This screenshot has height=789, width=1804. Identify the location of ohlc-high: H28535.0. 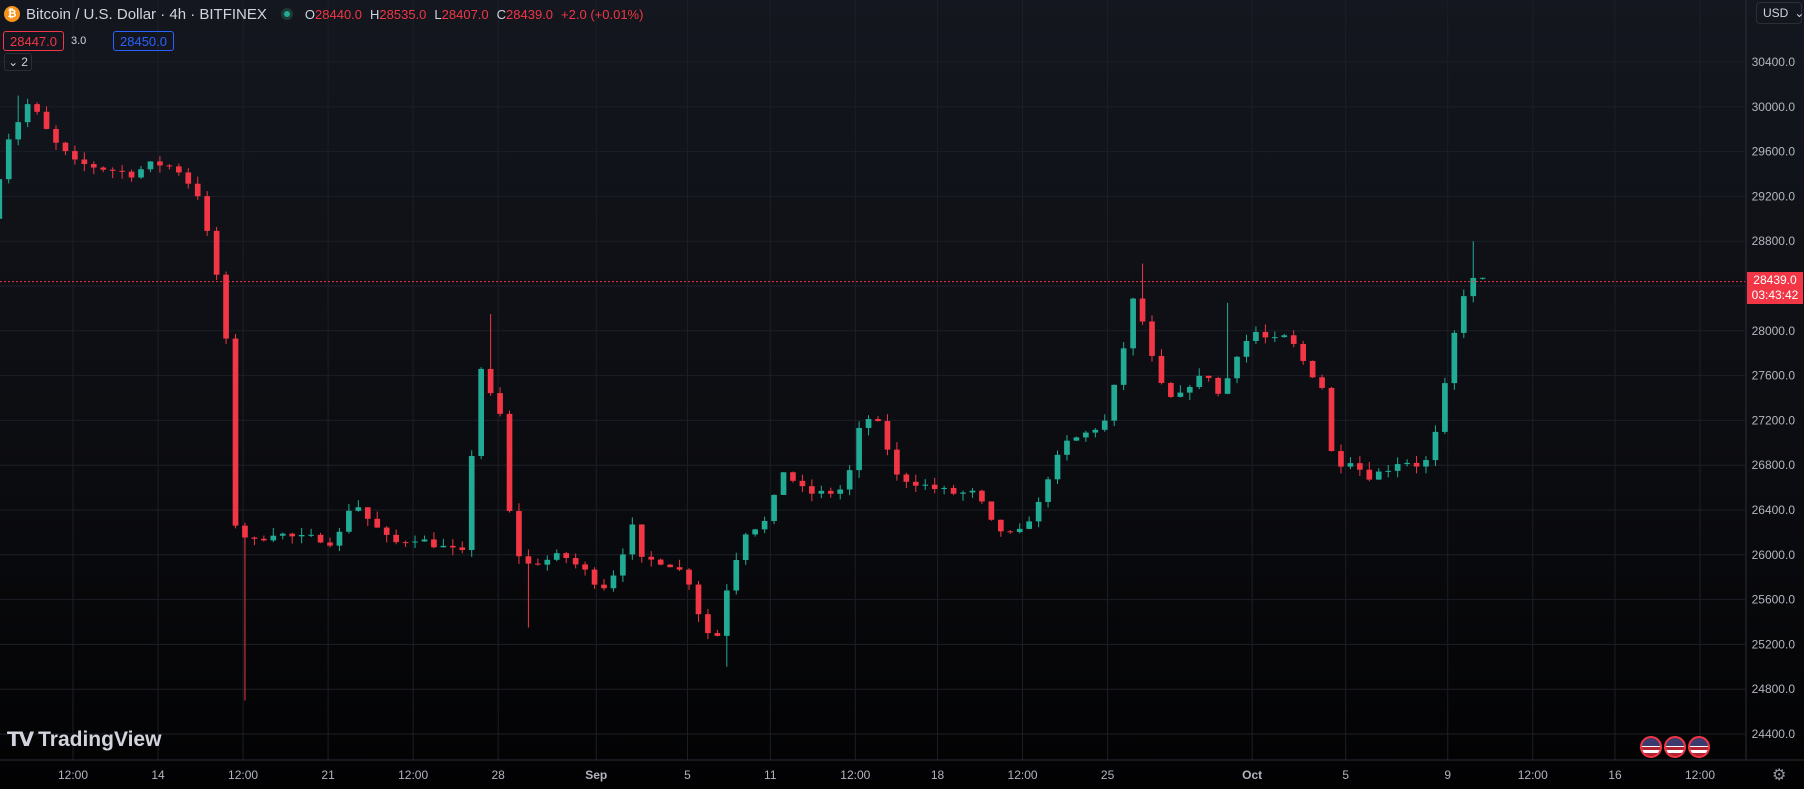
(398, 14).